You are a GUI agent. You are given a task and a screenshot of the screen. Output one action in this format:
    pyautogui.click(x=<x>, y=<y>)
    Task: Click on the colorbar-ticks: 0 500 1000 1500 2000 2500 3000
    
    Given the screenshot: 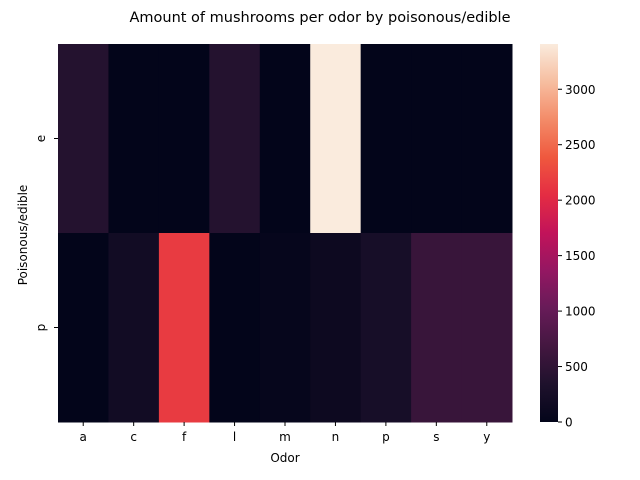 What is the action you would take?
    pyautogui.click(x=577, y=256)
    